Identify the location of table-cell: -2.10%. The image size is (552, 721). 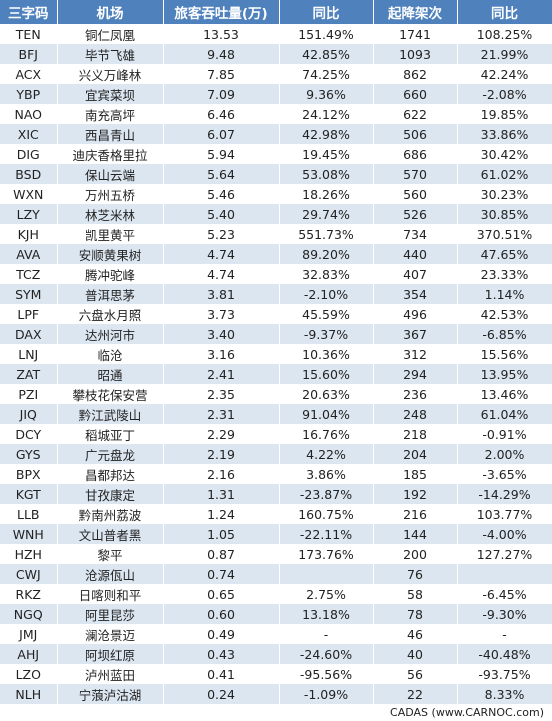
(326, 294).